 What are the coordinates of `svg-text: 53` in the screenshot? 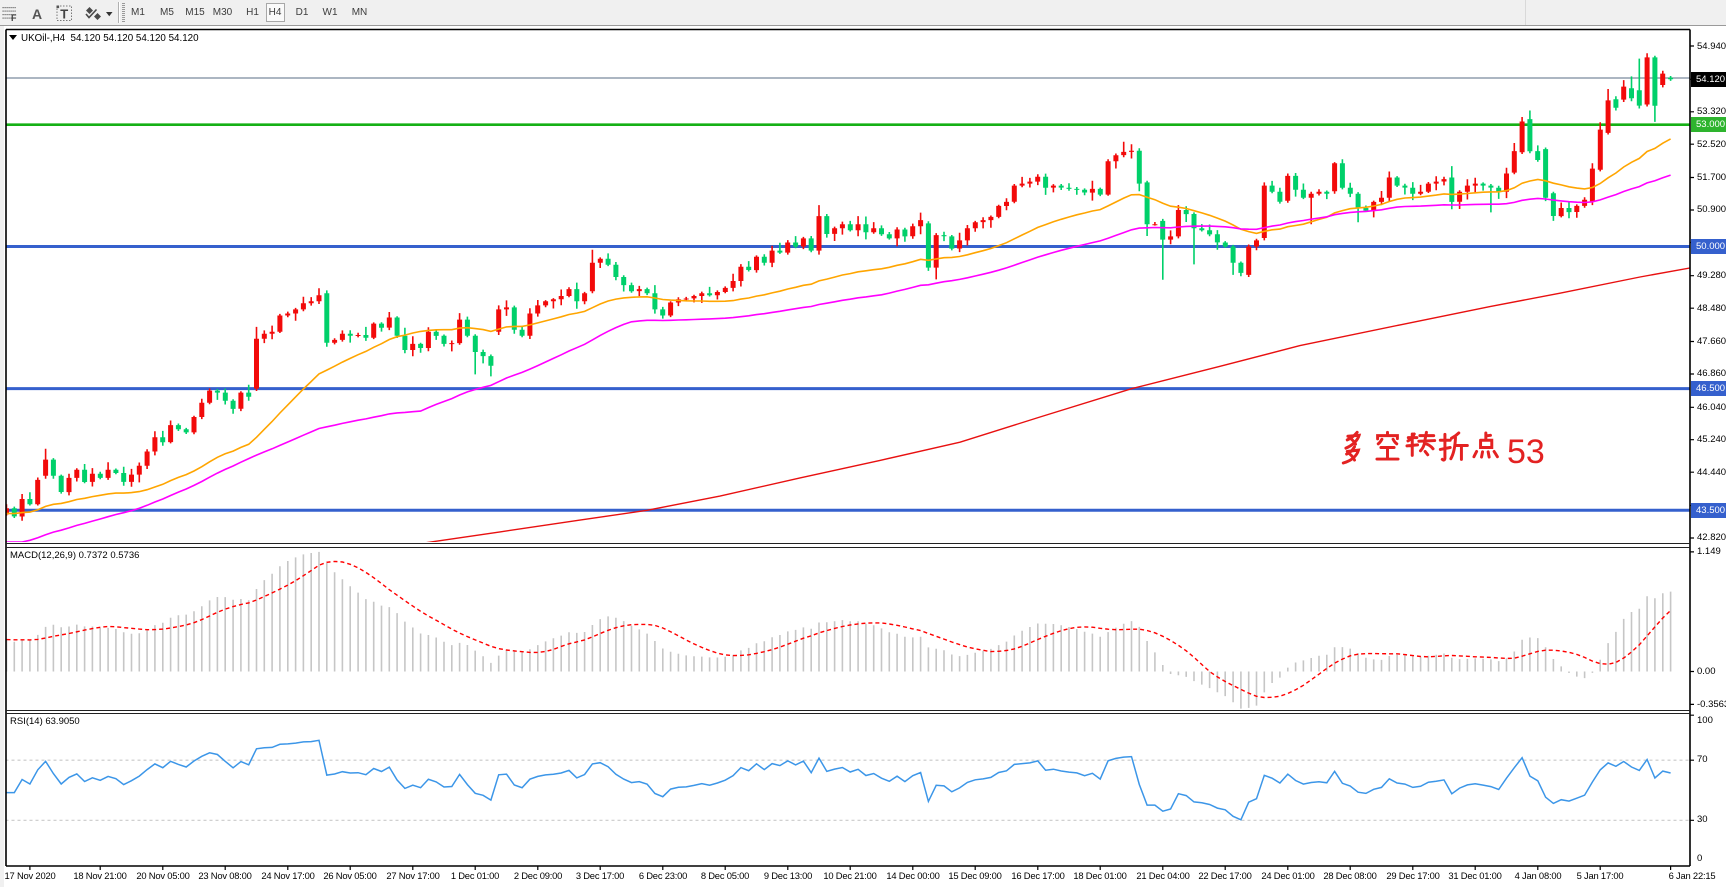 It's located at (1526, 452).